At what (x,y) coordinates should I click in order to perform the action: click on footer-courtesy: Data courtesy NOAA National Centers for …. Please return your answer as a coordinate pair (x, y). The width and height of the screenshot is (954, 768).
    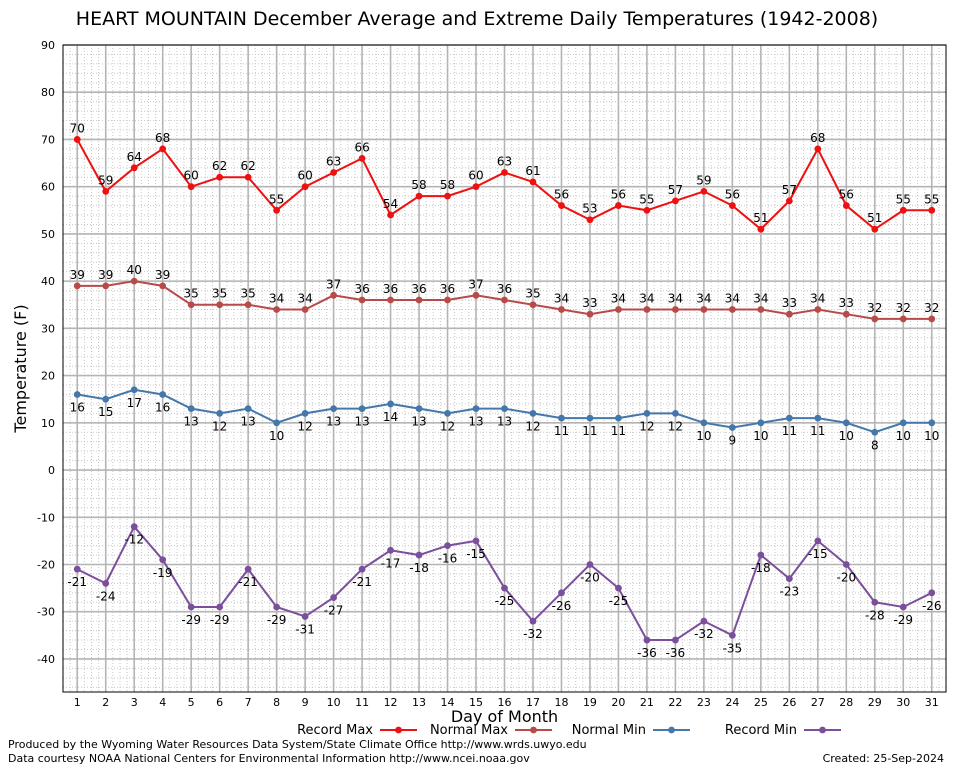
    Looking at the image, I should click on (269, 758).